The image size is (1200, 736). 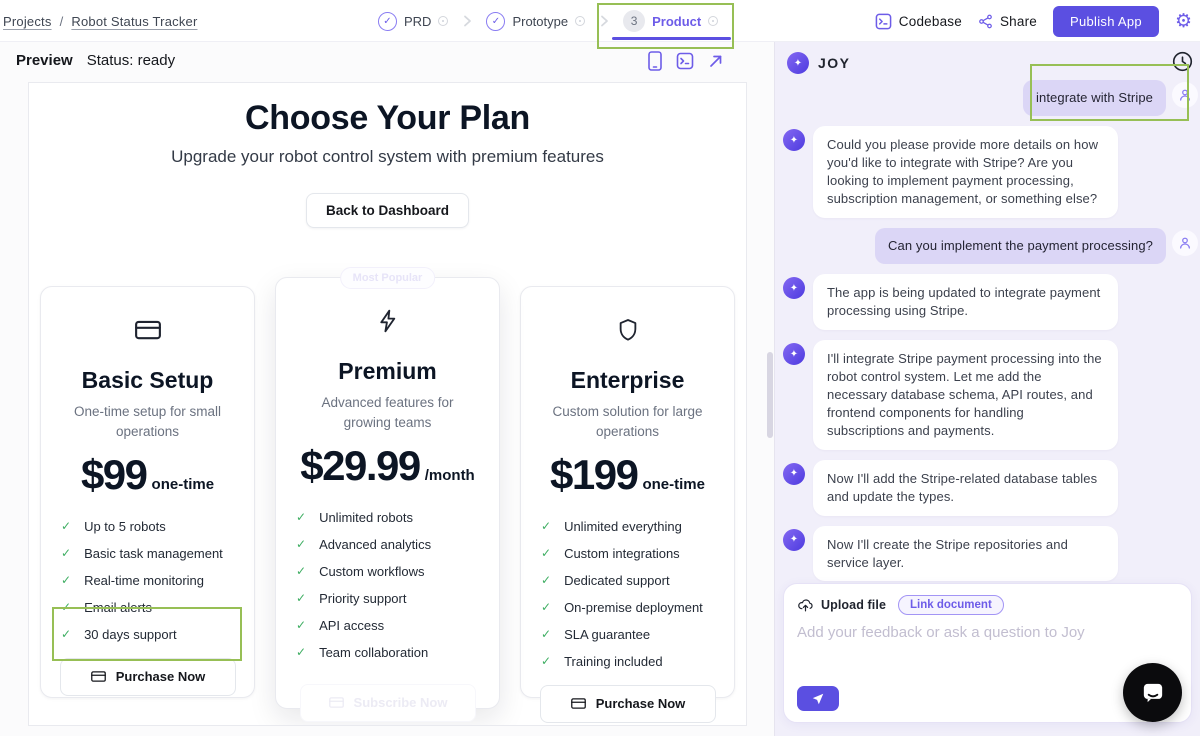 I want to click on chat-widget-button, so click(x=1152, y=692).